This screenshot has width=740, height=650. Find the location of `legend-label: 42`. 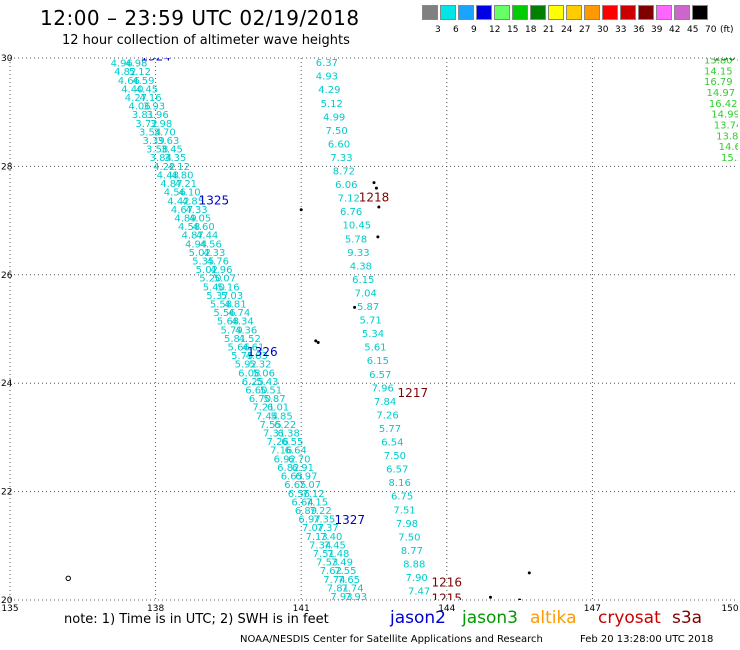

legend-label: 42 is located at coordinates (675, 30).